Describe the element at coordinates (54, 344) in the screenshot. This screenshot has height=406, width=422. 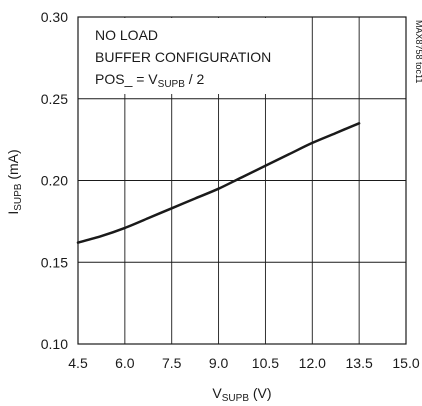
I see `y-tick-label: 0.10` at that location.